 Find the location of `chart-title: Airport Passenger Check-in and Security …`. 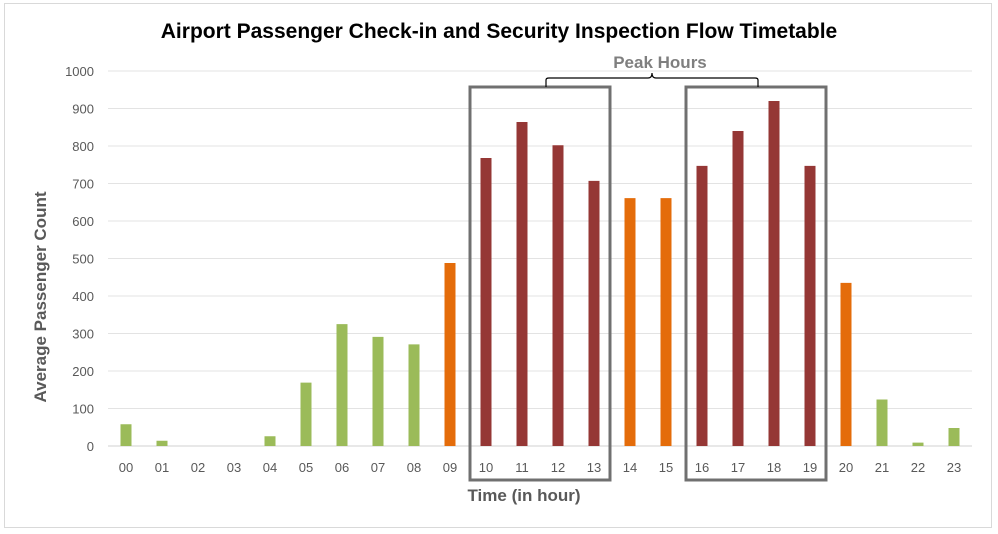

chart-title: Airport Passenger Check-in and Security … is located at coordinates (499, 31).